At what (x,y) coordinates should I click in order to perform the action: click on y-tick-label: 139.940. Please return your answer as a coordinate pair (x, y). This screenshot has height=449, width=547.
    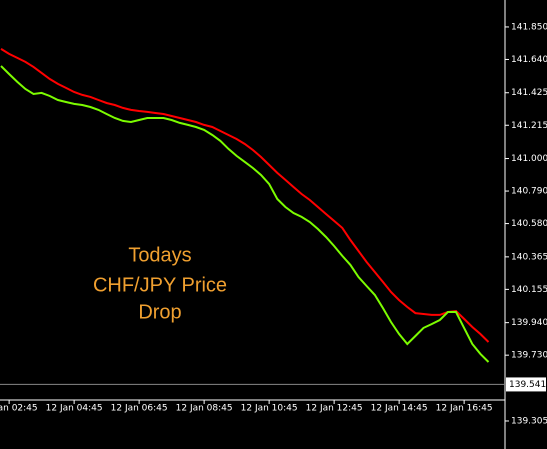
    Looking at the image, I should click on (529, 323).